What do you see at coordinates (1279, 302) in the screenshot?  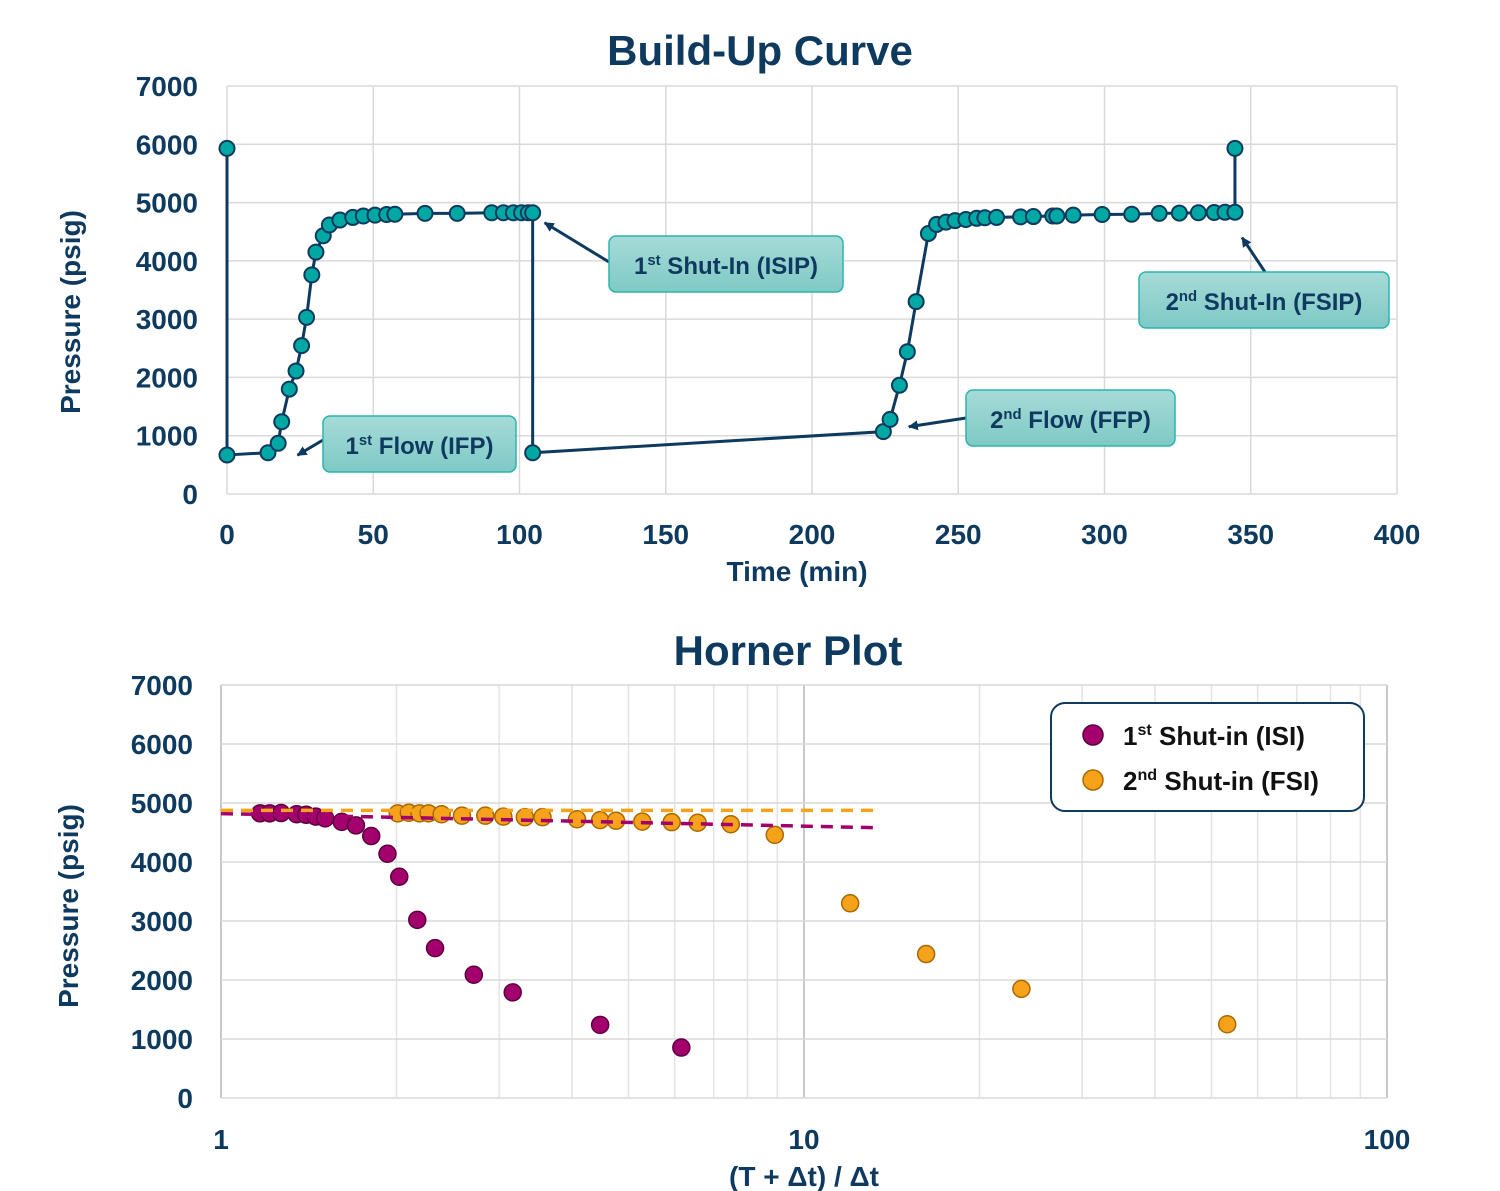 I see `label-text: Shut-In (FSIP)` at bounding box center [1279, 302].